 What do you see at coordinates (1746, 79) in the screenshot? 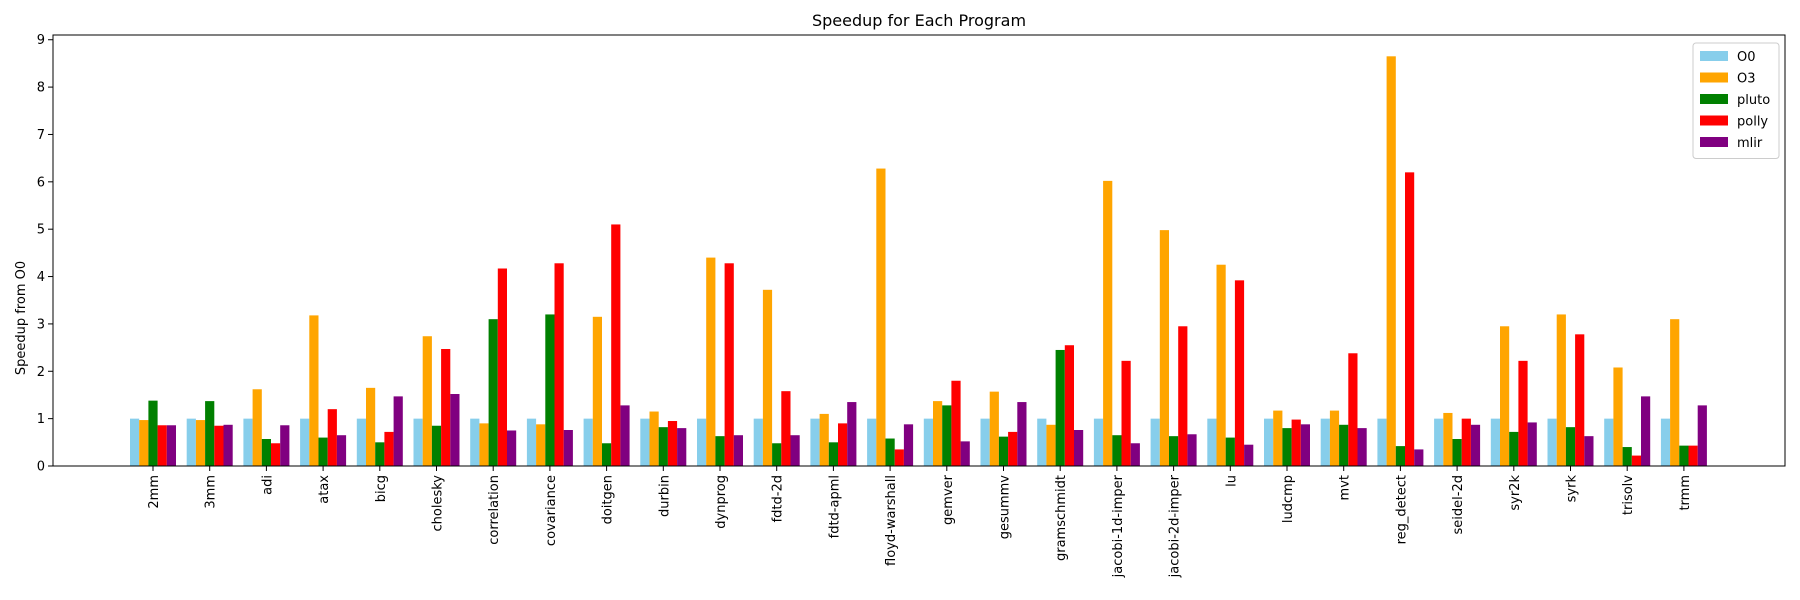
I see `legend-label-O3: O3` at bounding box center [1746, 79].